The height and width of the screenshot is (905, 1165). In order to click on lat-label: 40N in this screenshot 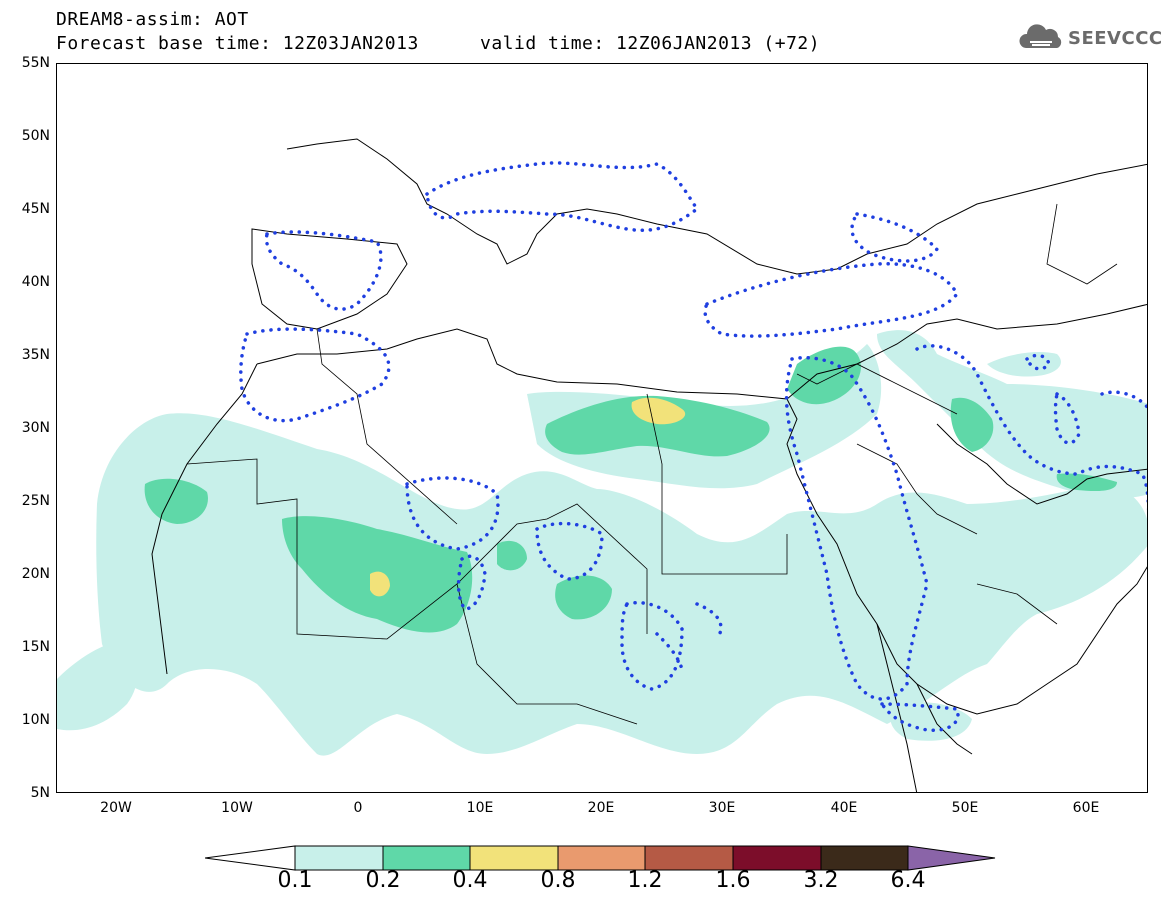, I will do `click(35, 282)`.